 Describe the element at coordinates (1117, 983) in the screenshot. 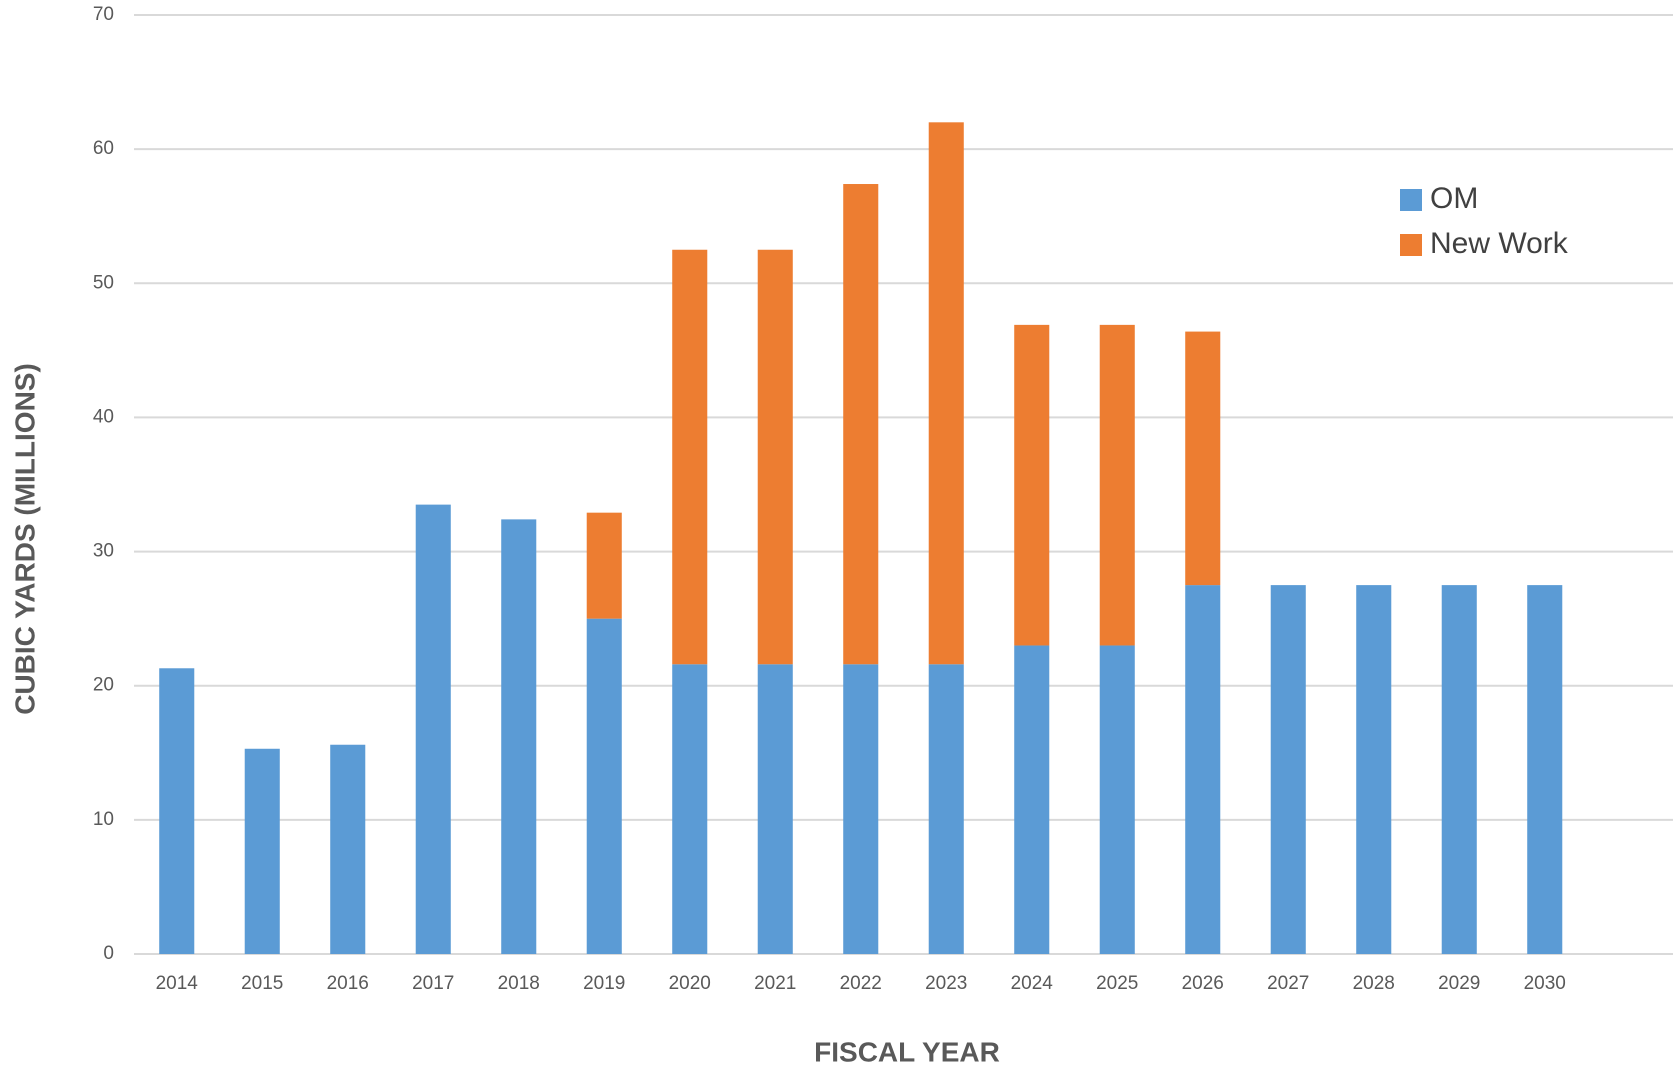

I see `x-tick-label: 2025` at that location.